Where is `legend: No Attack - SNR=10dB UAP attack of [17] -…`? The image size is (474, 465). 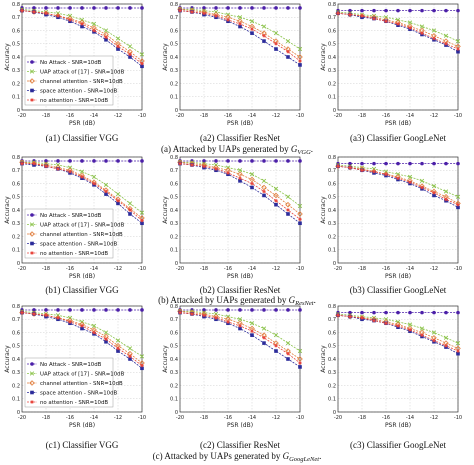
legend: No Attack - SNR=10dB UAP attack of [17] -… is located at coordinates (74, 233).